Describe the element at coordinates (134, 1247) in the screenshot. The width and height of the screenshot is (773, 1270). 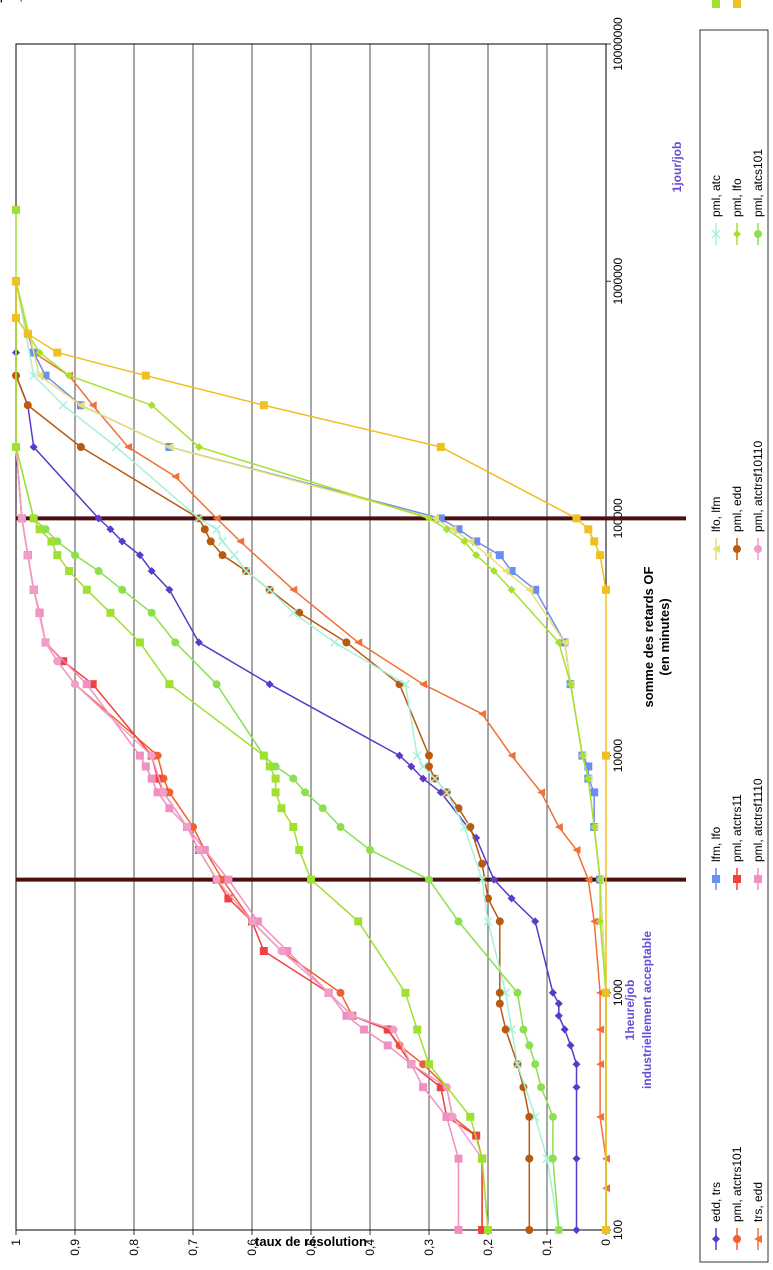
I see `y-tick-label: 0,8` at that location.